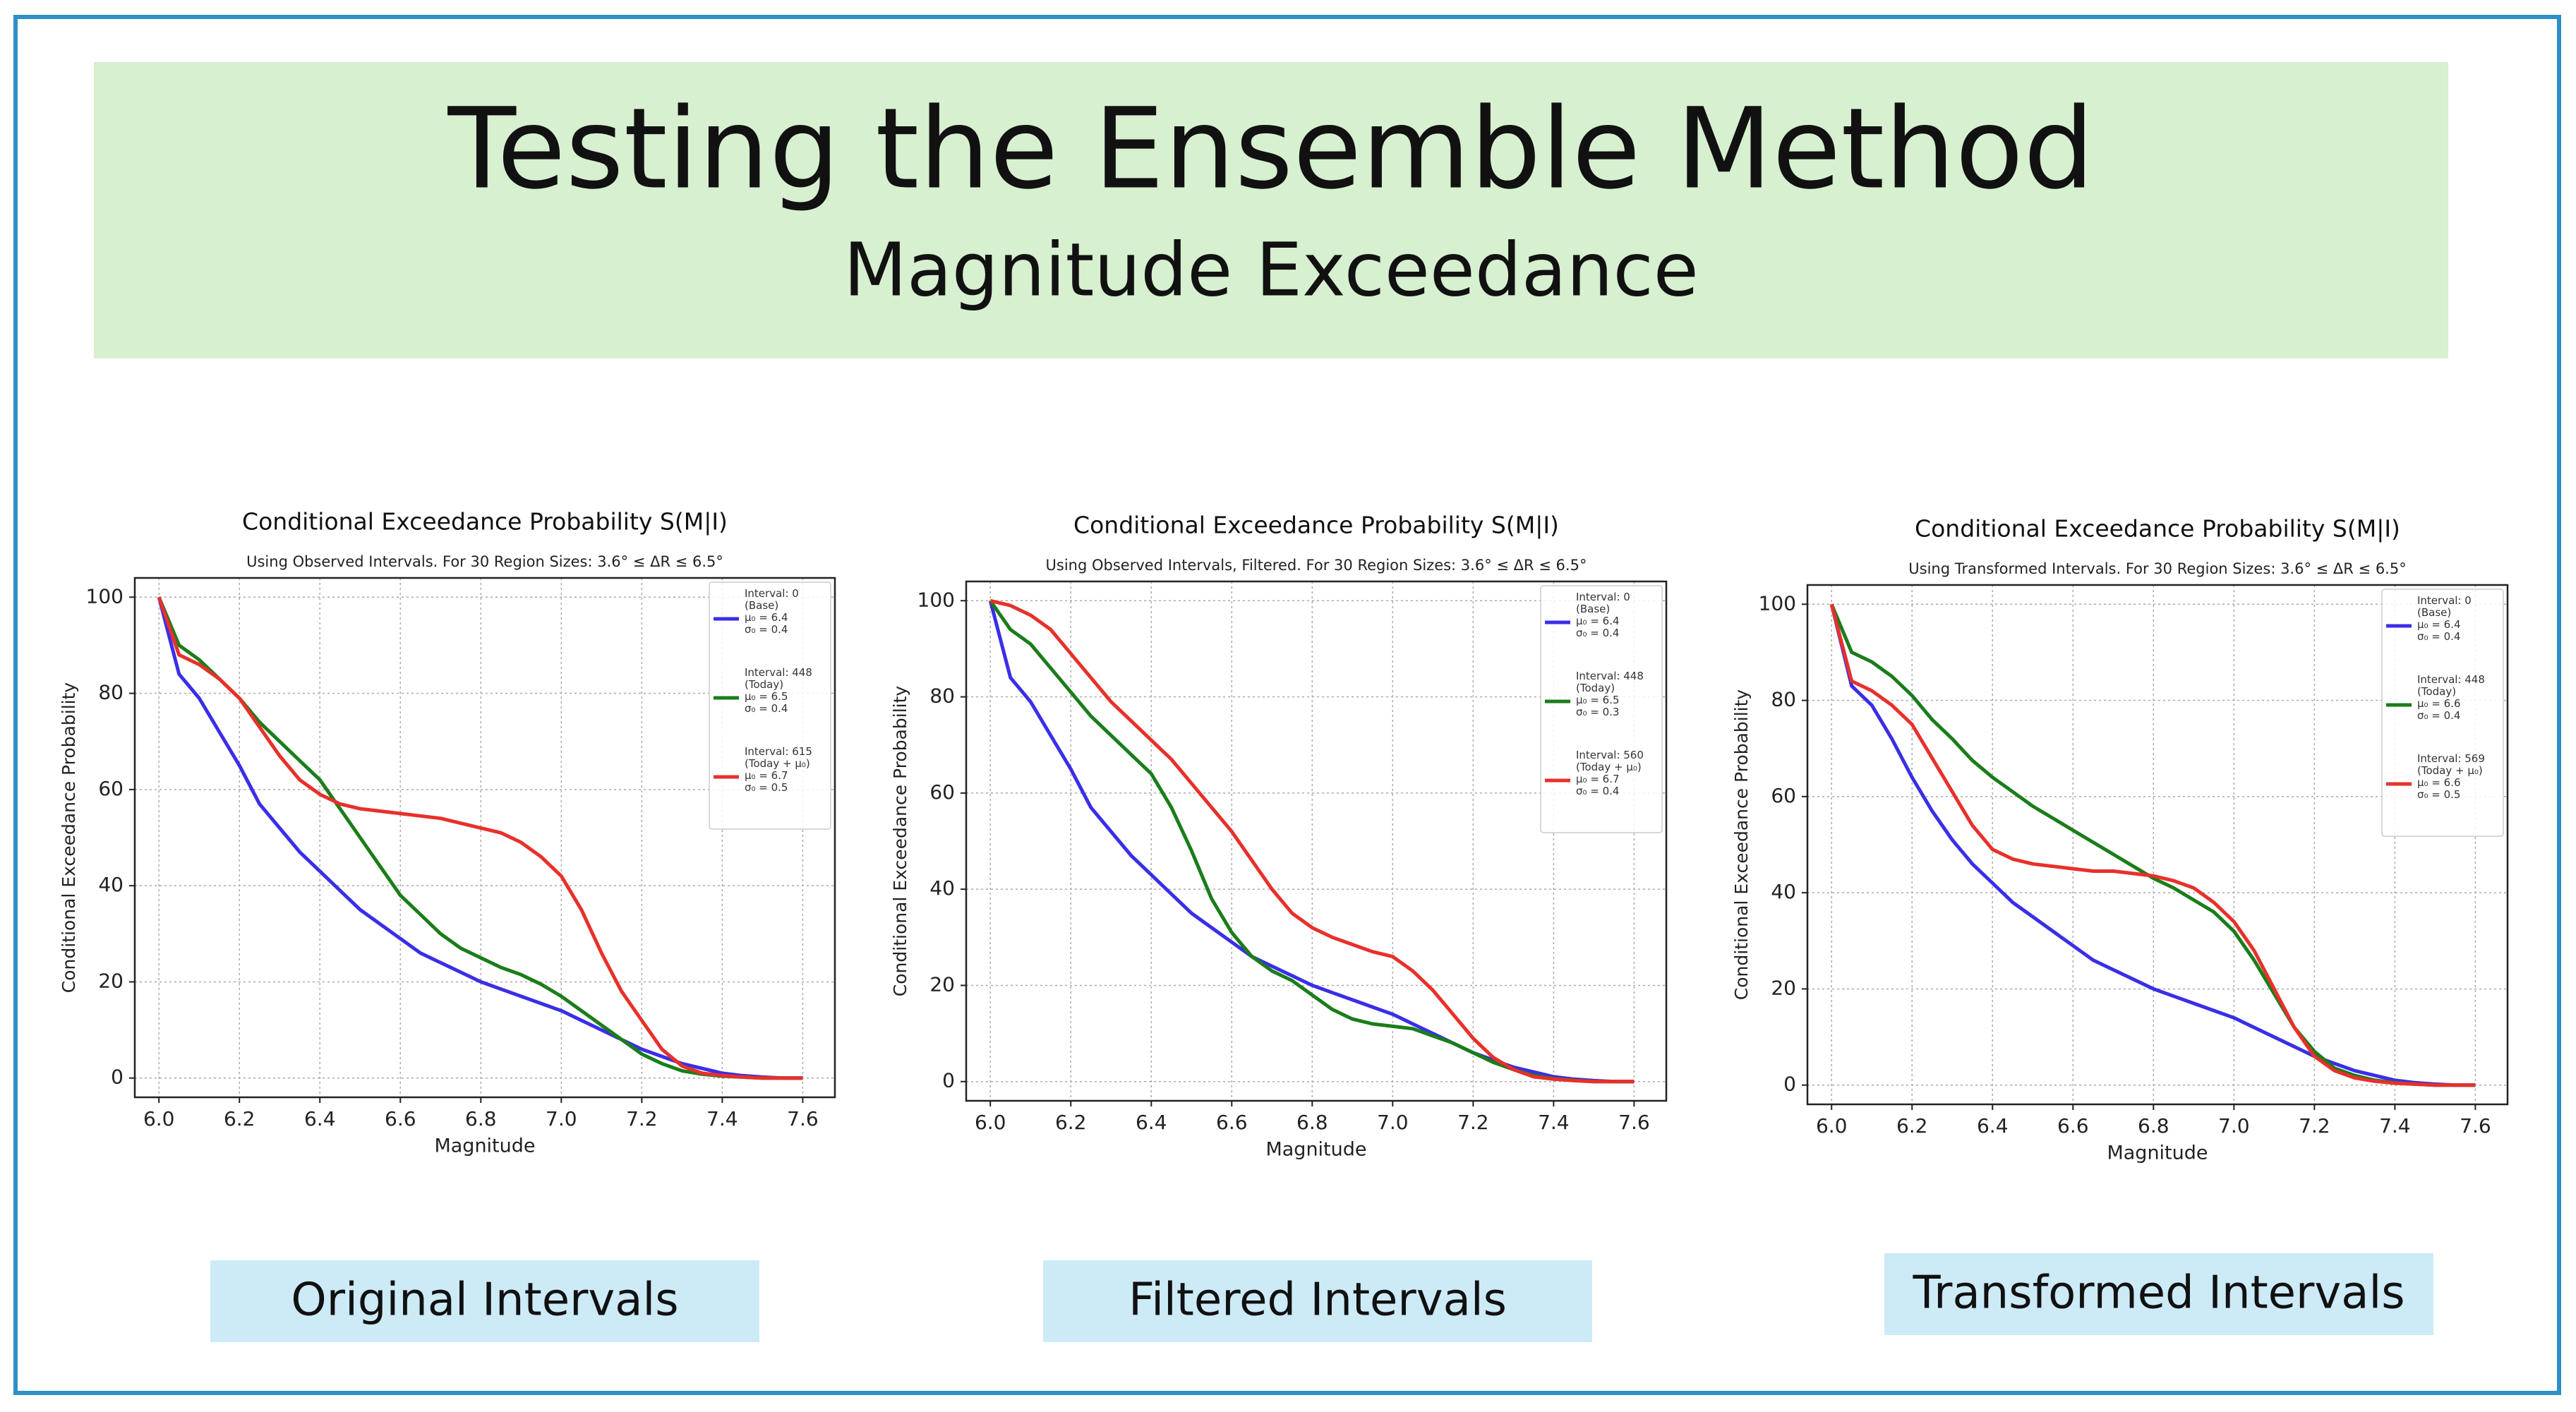  I want to click on legend-entry: Interval: 448 (Today) μ₀ = 6.5 σ₀ = 0.4, so click(778, 691).